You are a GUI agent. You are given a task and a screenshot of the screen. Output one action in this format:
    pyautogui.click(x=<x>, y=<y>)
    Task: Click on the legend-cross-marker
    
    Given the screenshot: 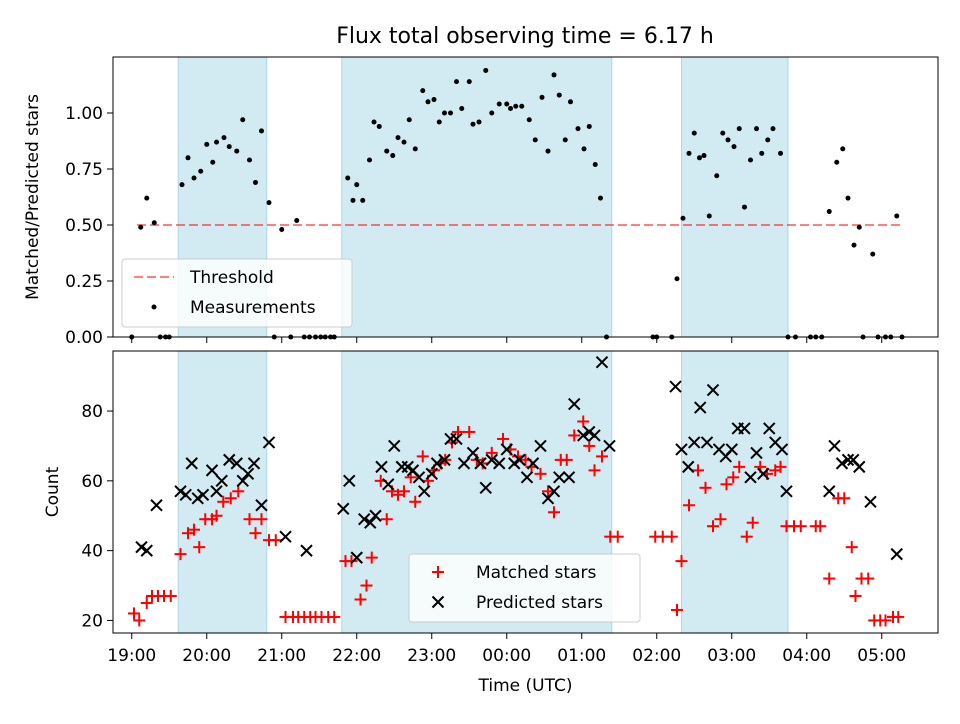 What is the action you would take?
    pyautogui.click(x=438, y=602)
    